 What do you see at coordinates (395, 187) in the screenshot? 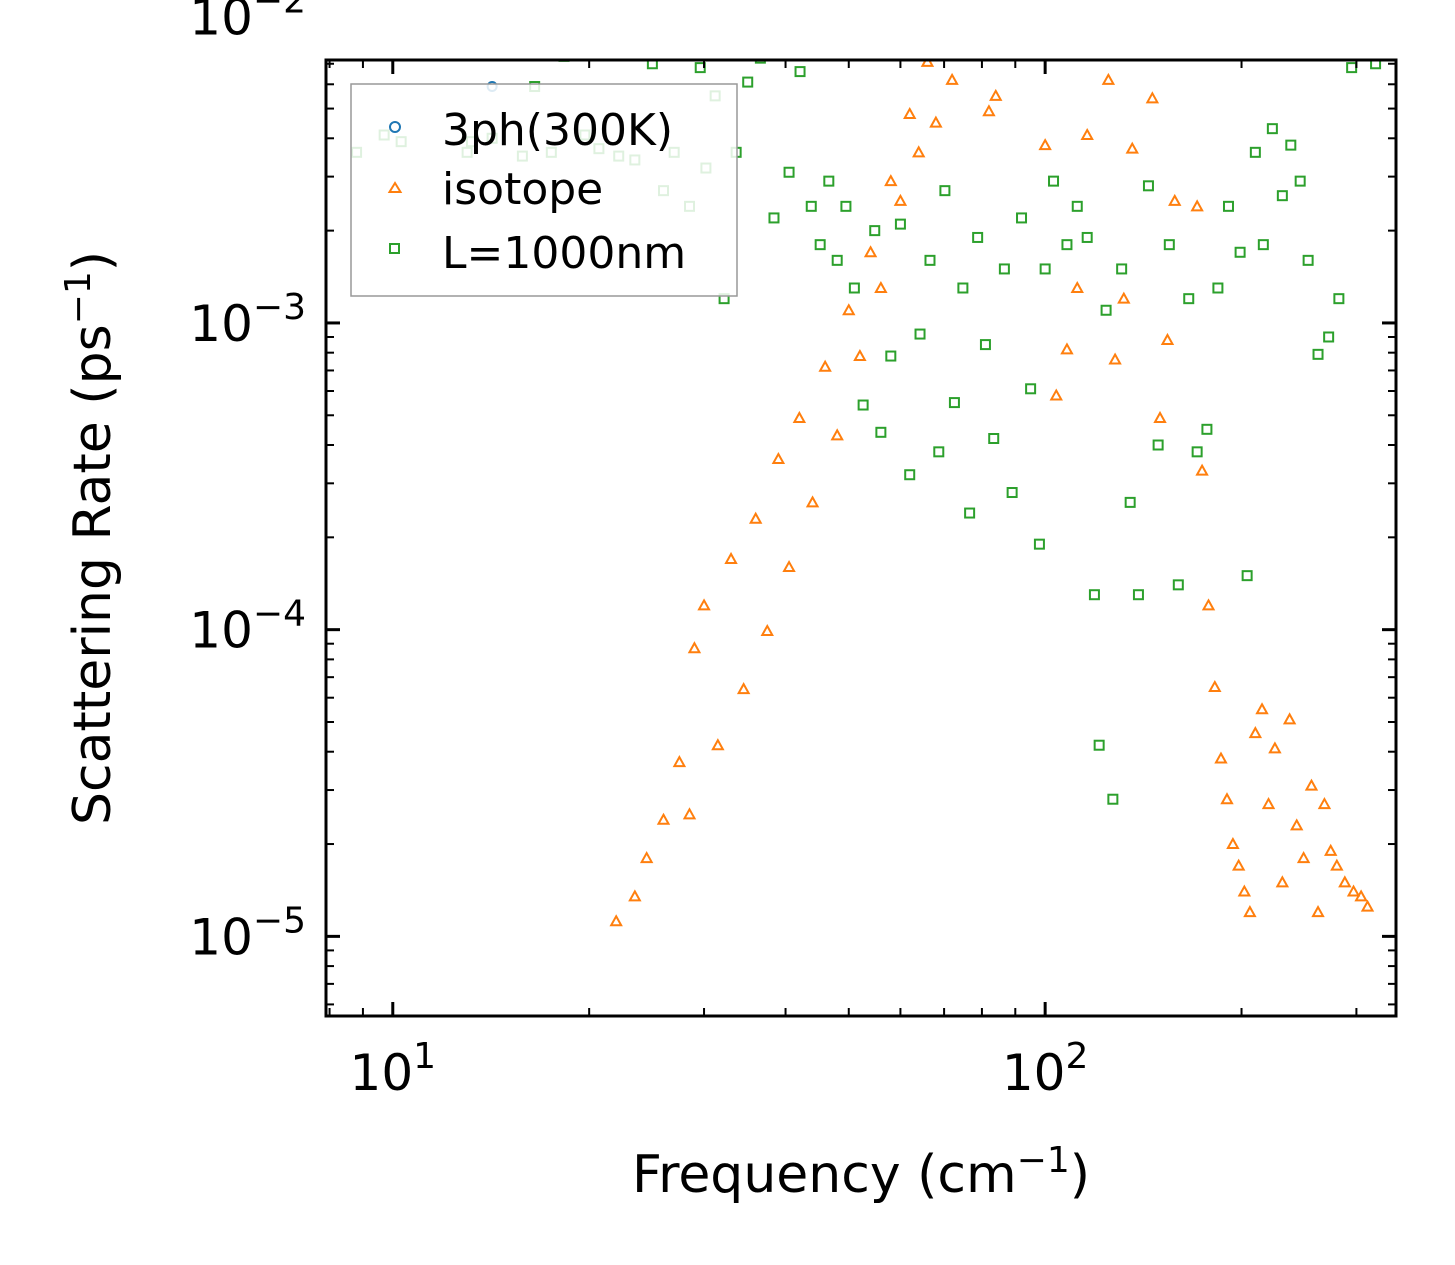
I see `legend-marker-isotope` at bounding box center [395, 187].